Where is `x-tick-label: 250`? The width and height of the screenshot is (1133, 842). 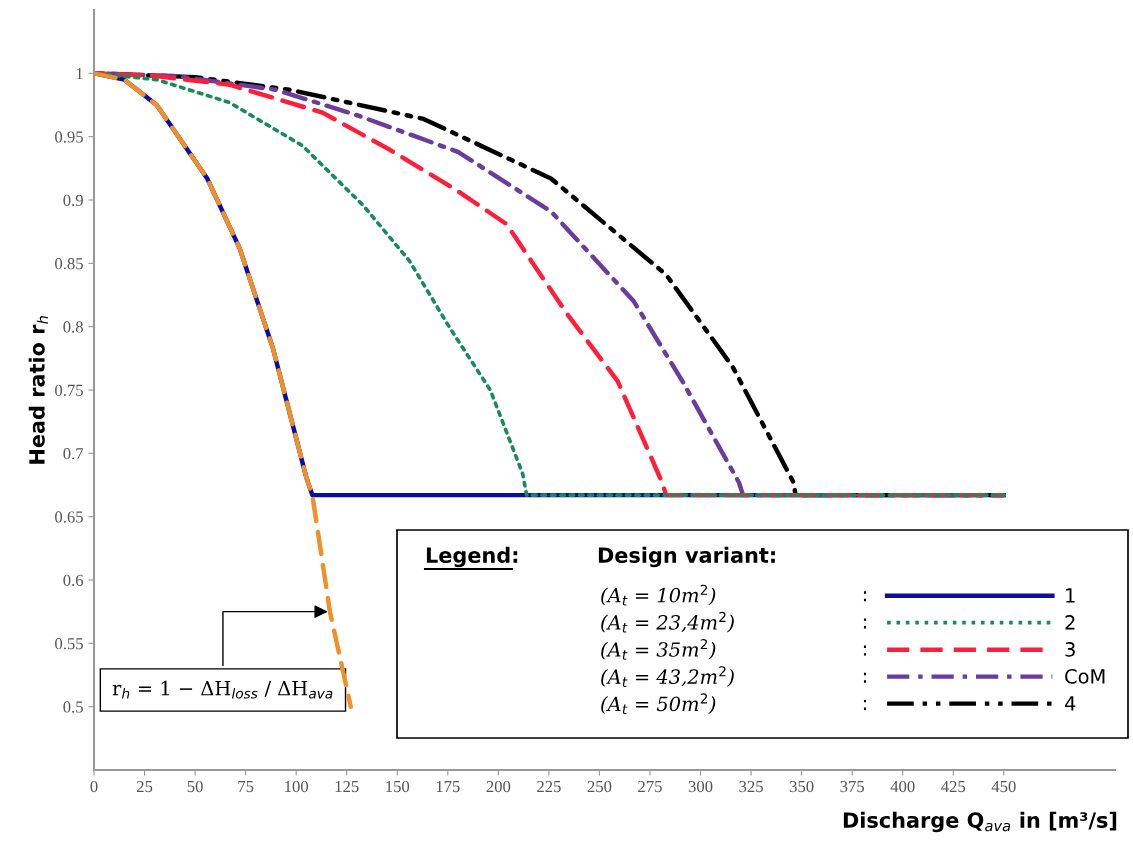 x-tick-label: 250 is located at coordinates (599, 786).